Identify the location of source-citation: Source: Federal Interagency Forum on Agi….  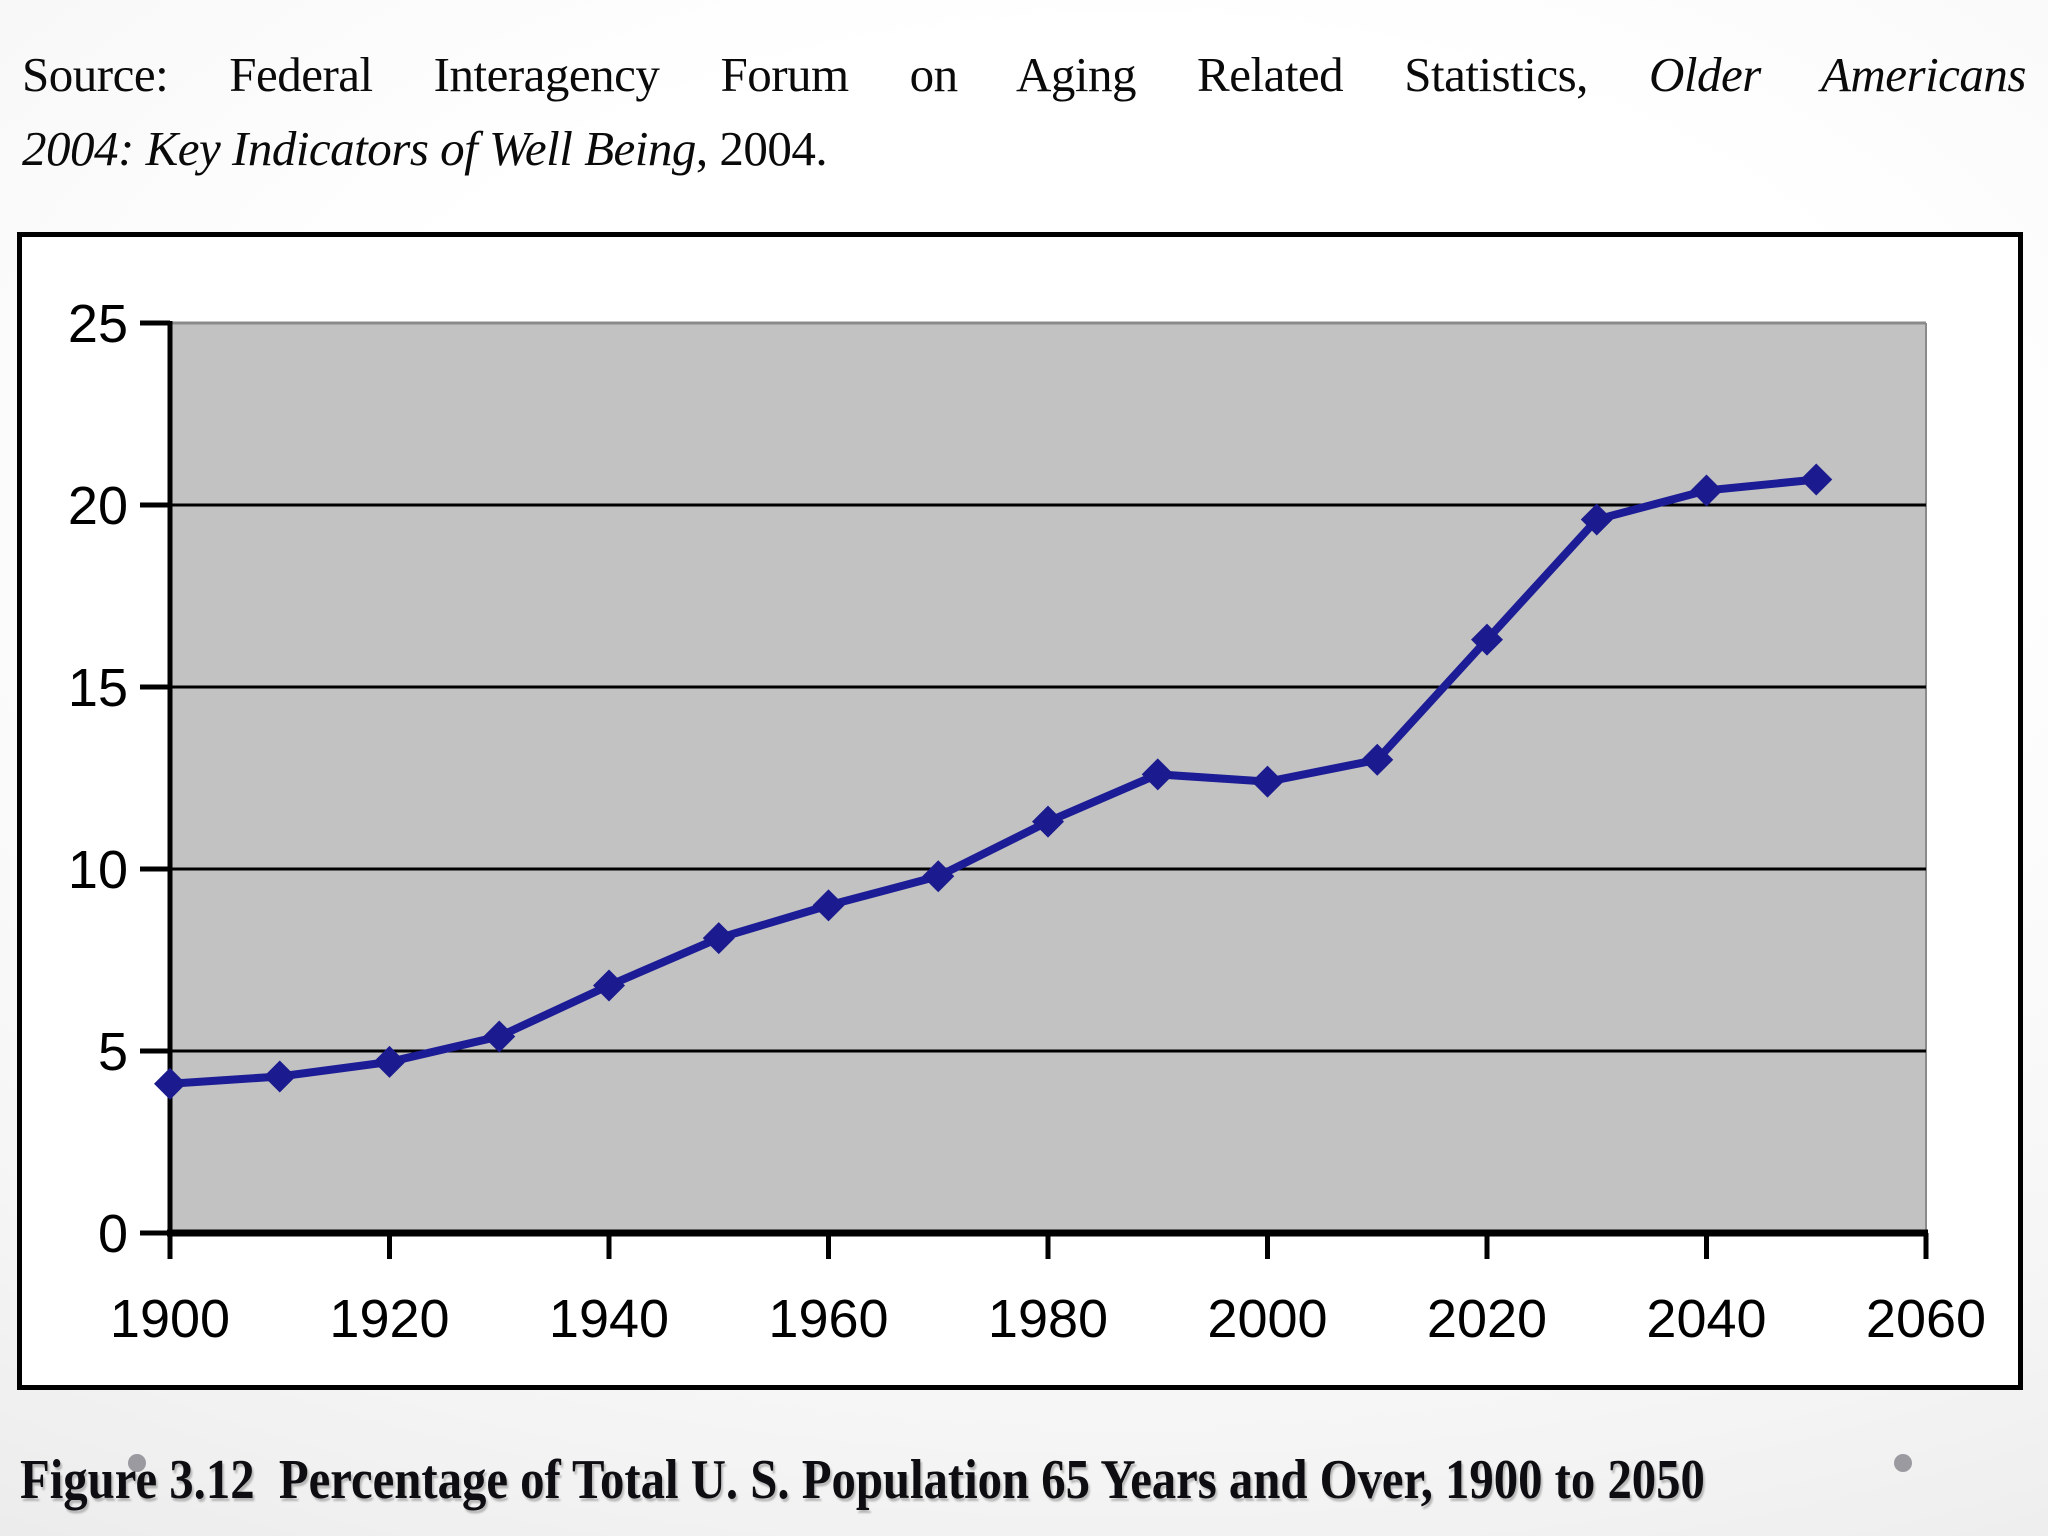
(1024, 112).